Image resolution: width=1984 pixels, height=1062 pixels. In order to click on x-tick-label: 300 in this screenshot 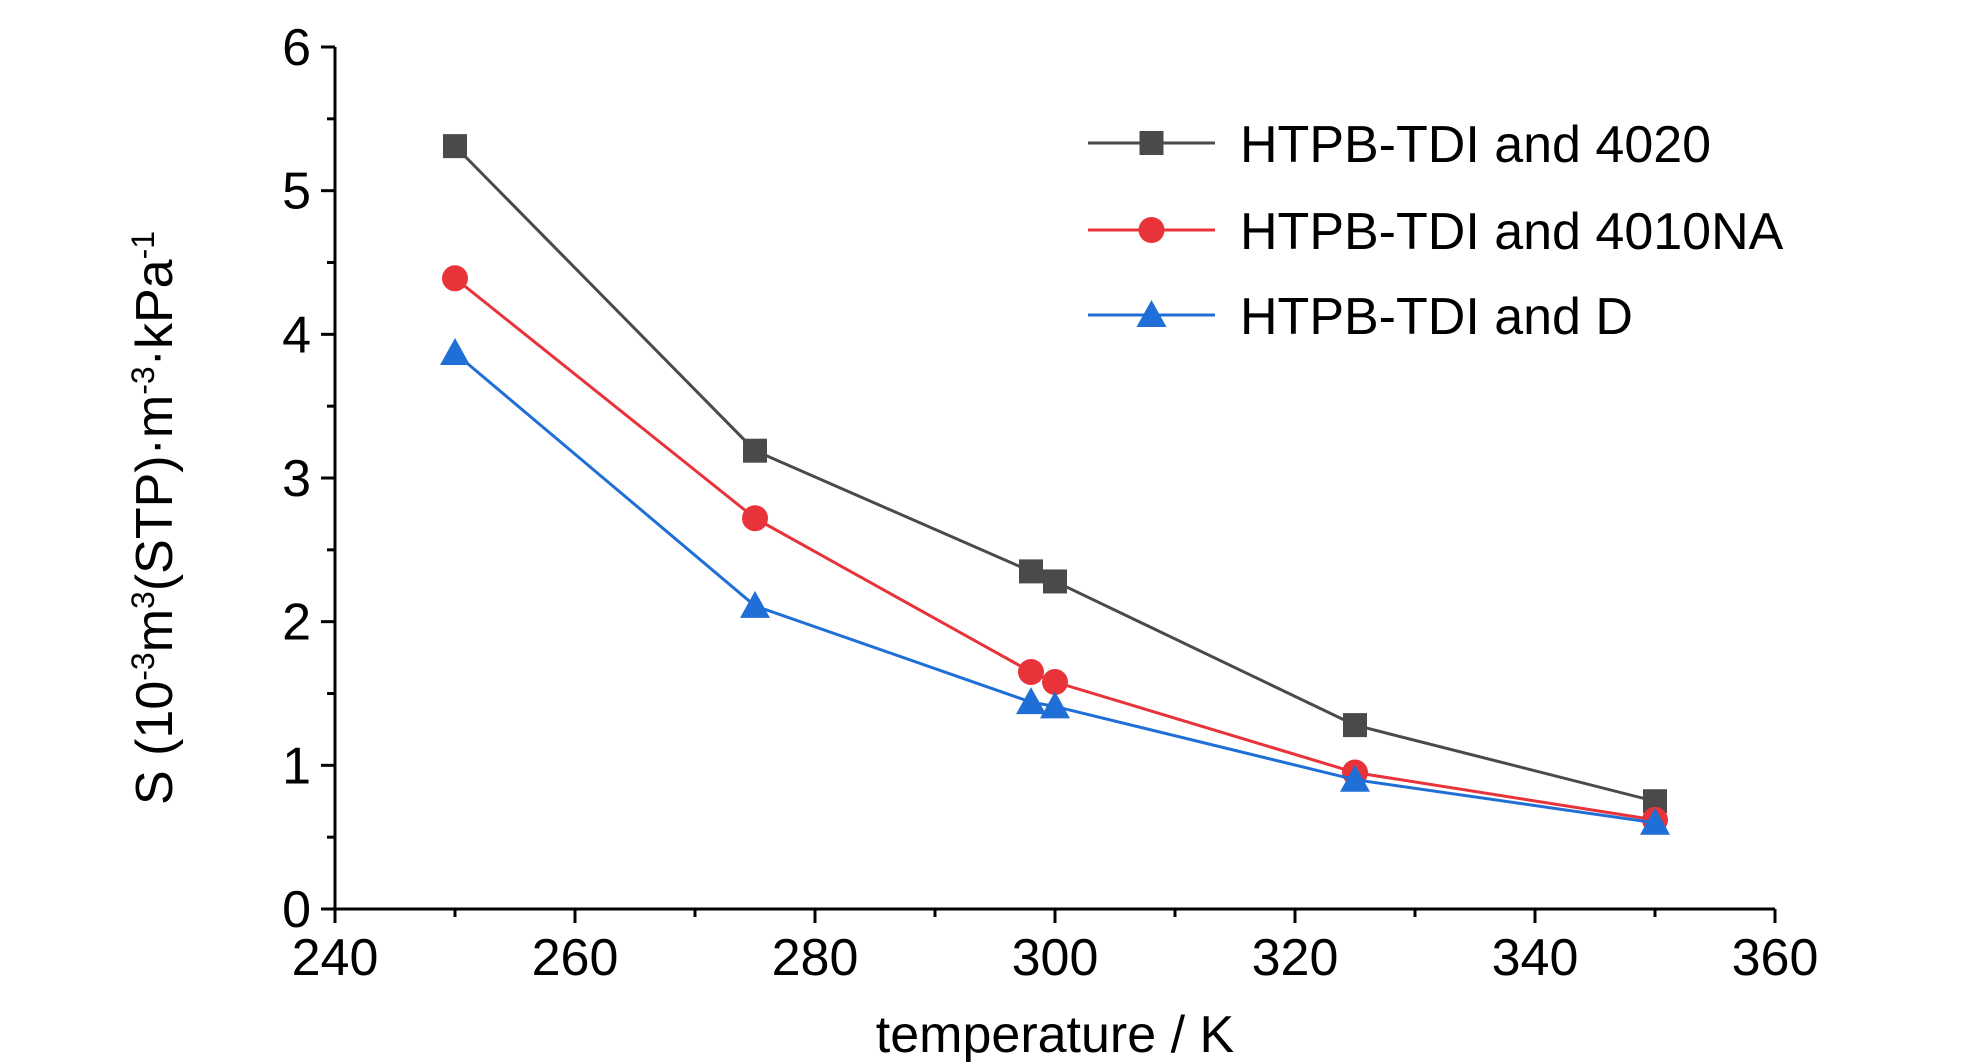, I will do `click(1055, 958)`.